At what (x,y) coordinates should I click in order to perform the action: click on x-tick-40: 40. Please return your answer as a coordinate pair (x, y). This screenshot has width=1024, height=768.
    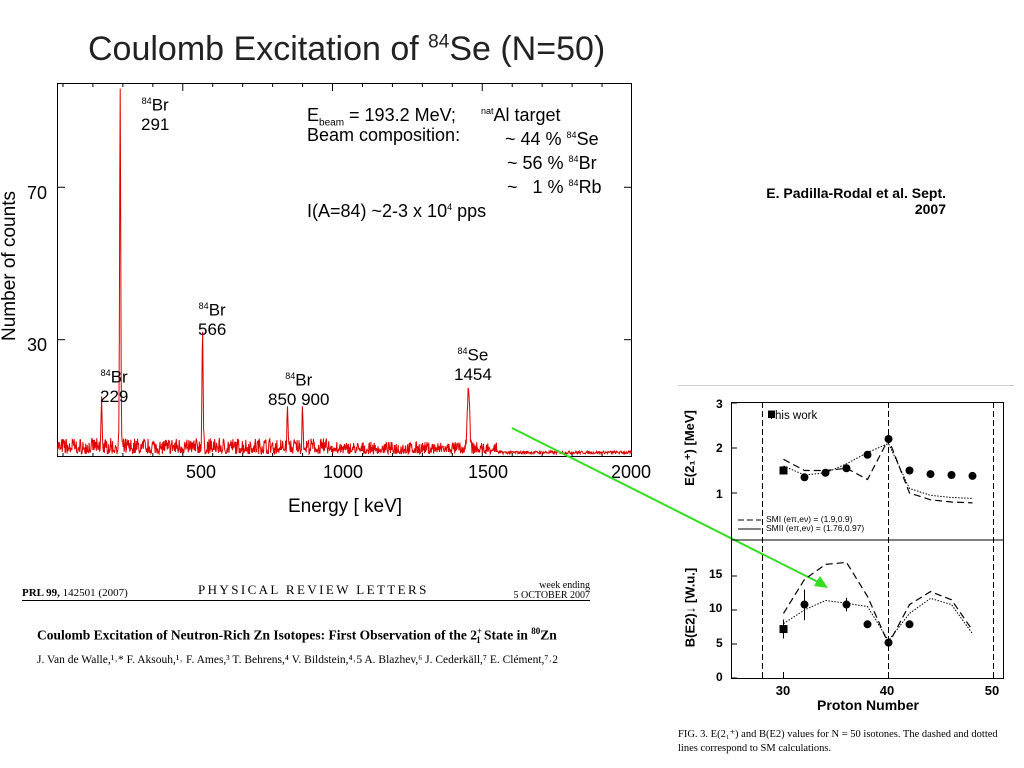
    Looking at the image, I should click on (887, 690).